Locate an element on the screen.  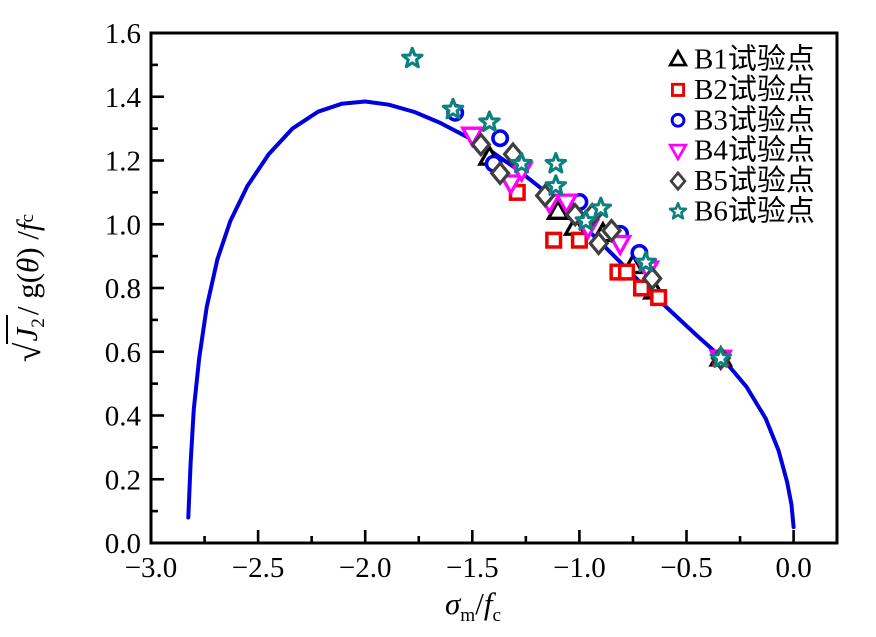
radical-sign: √ is located at coordinates (28, 352).